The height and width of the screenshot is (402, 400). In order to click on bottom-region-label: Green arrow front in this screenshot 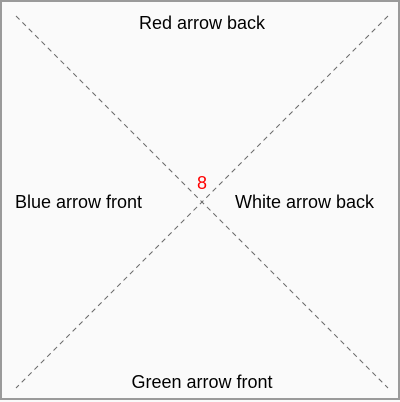, I will do `click(202, 382)`.